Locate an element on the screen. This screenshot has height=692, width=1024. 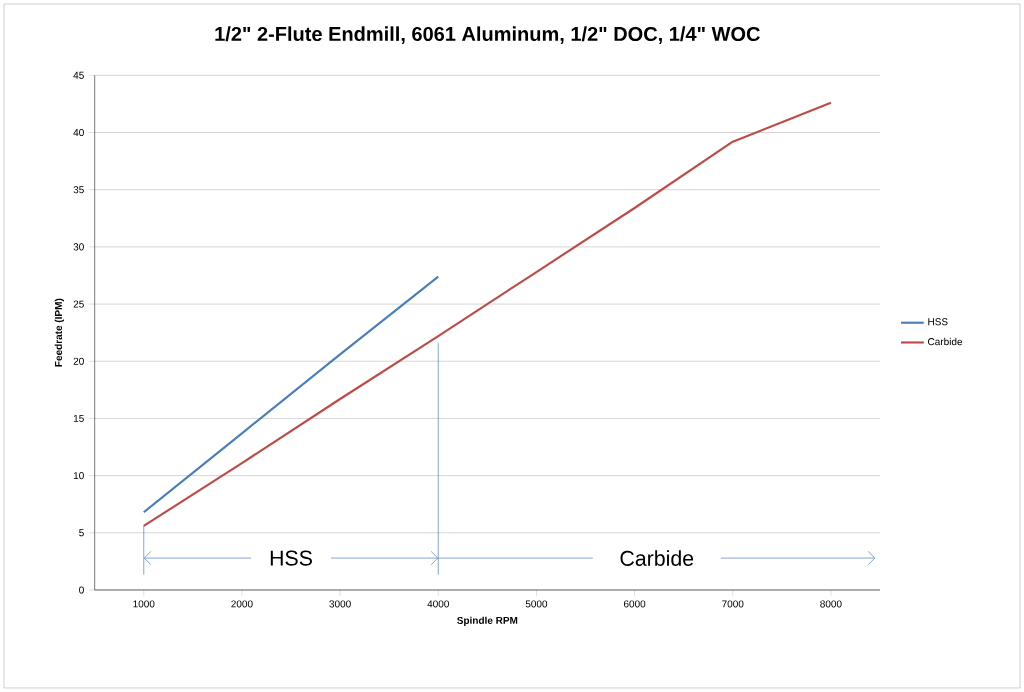
y-tick-label: 25 is located at coordinates (78, 304).